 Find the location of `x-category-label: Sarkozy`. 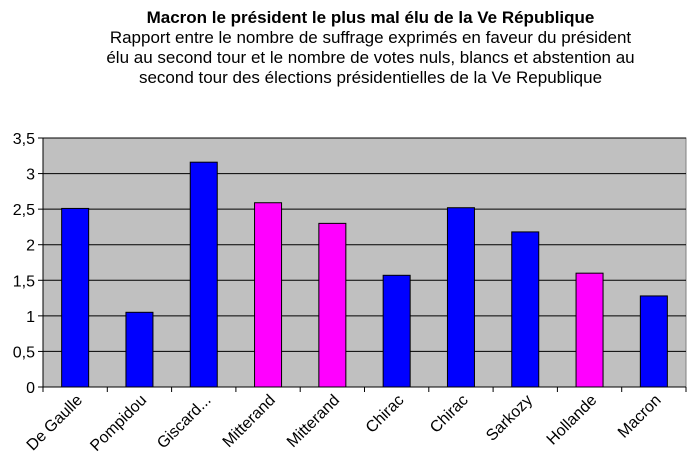

x-category-label: Sarkozy is located at coordinates (509, 418).